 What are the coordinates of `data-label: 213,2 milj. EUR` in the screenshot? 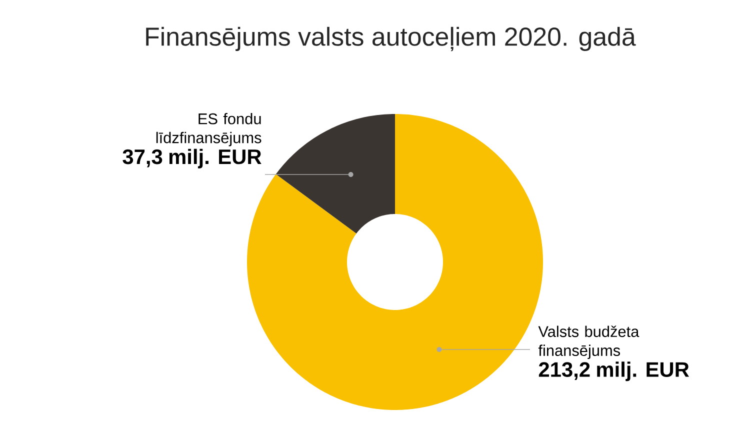 It's located at (614, 372).